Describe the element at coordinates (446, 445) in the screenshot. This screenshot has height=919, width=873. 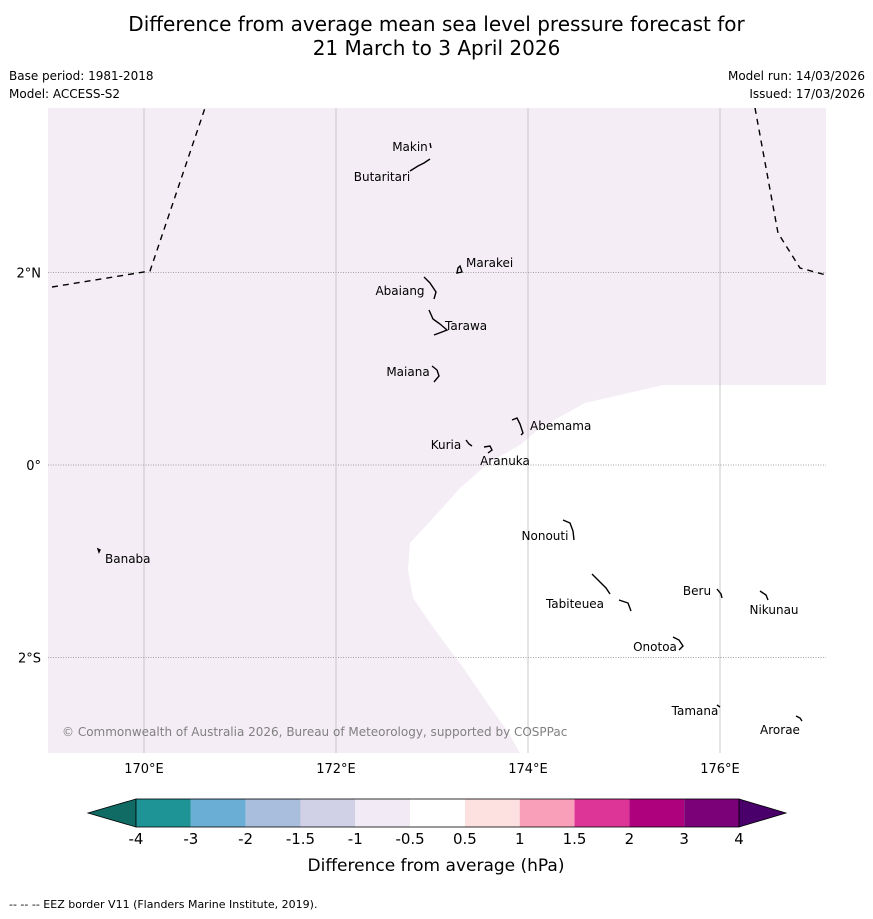
I see `island-label-kuria: Kuria` at that location.